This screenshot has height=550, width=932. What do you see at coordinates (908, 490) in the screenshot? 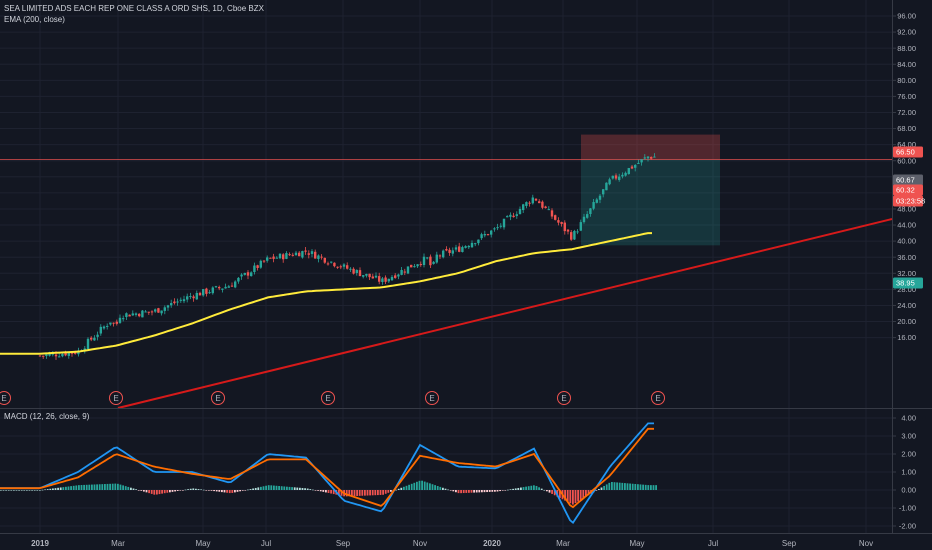
I see `macd-axis-label: 0.00` at bounding box center [908, 490].